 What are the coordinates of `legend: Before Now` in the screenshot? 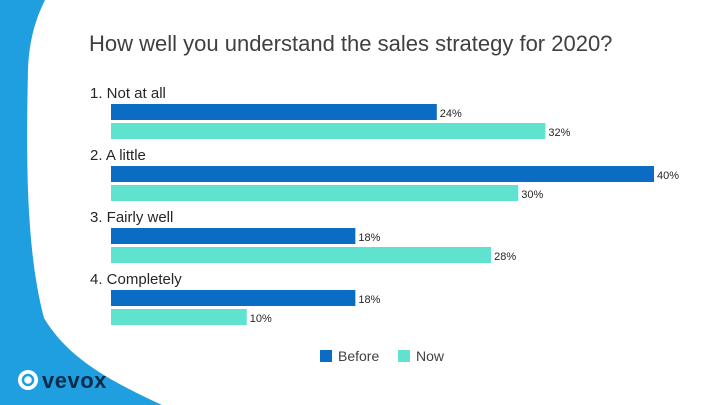 It's located at (382, 356).